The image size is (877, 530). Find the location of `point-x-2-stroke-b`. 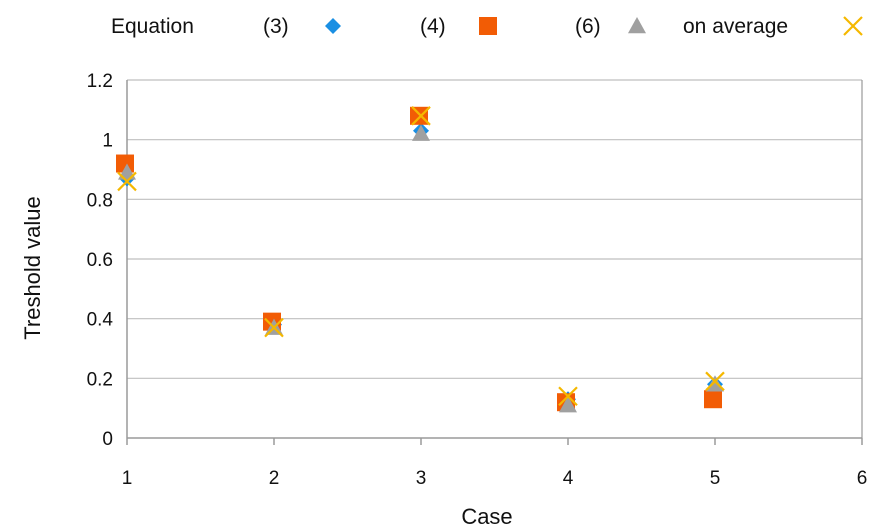

point-x-2-stroke-b is located at coordinates (274, 327).